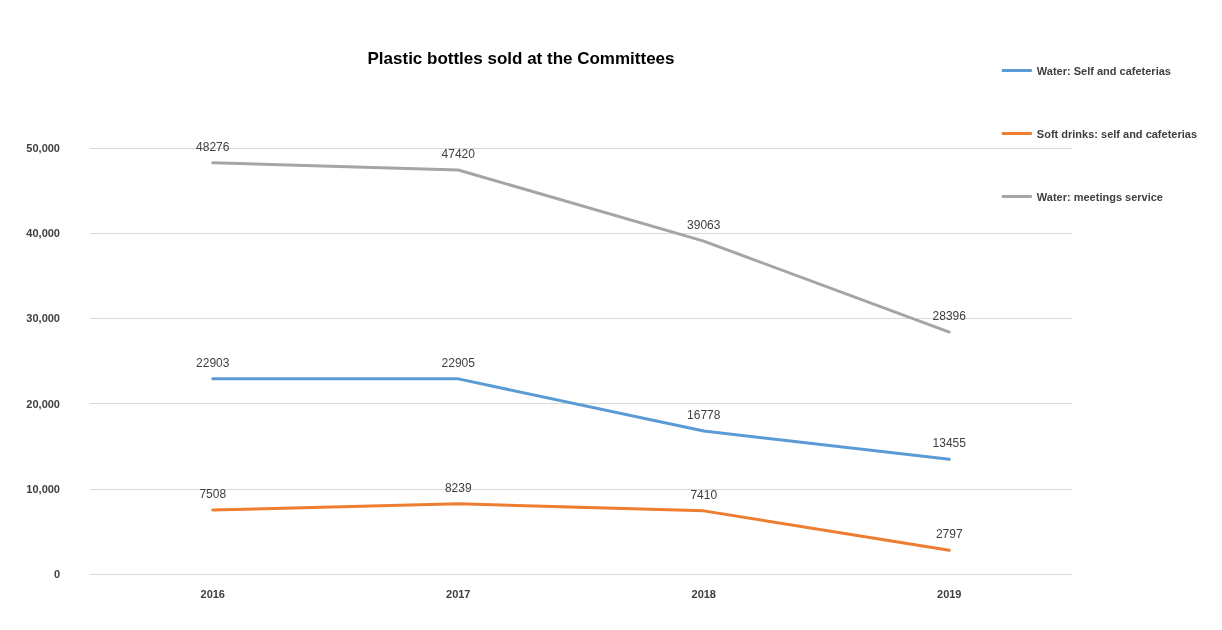 This screenshot has width=1222, height=630. What do you see at coordinates (949, 593) in the screenshot?
I see `x-tick-label: 2019` at bounding box center [949, 593].